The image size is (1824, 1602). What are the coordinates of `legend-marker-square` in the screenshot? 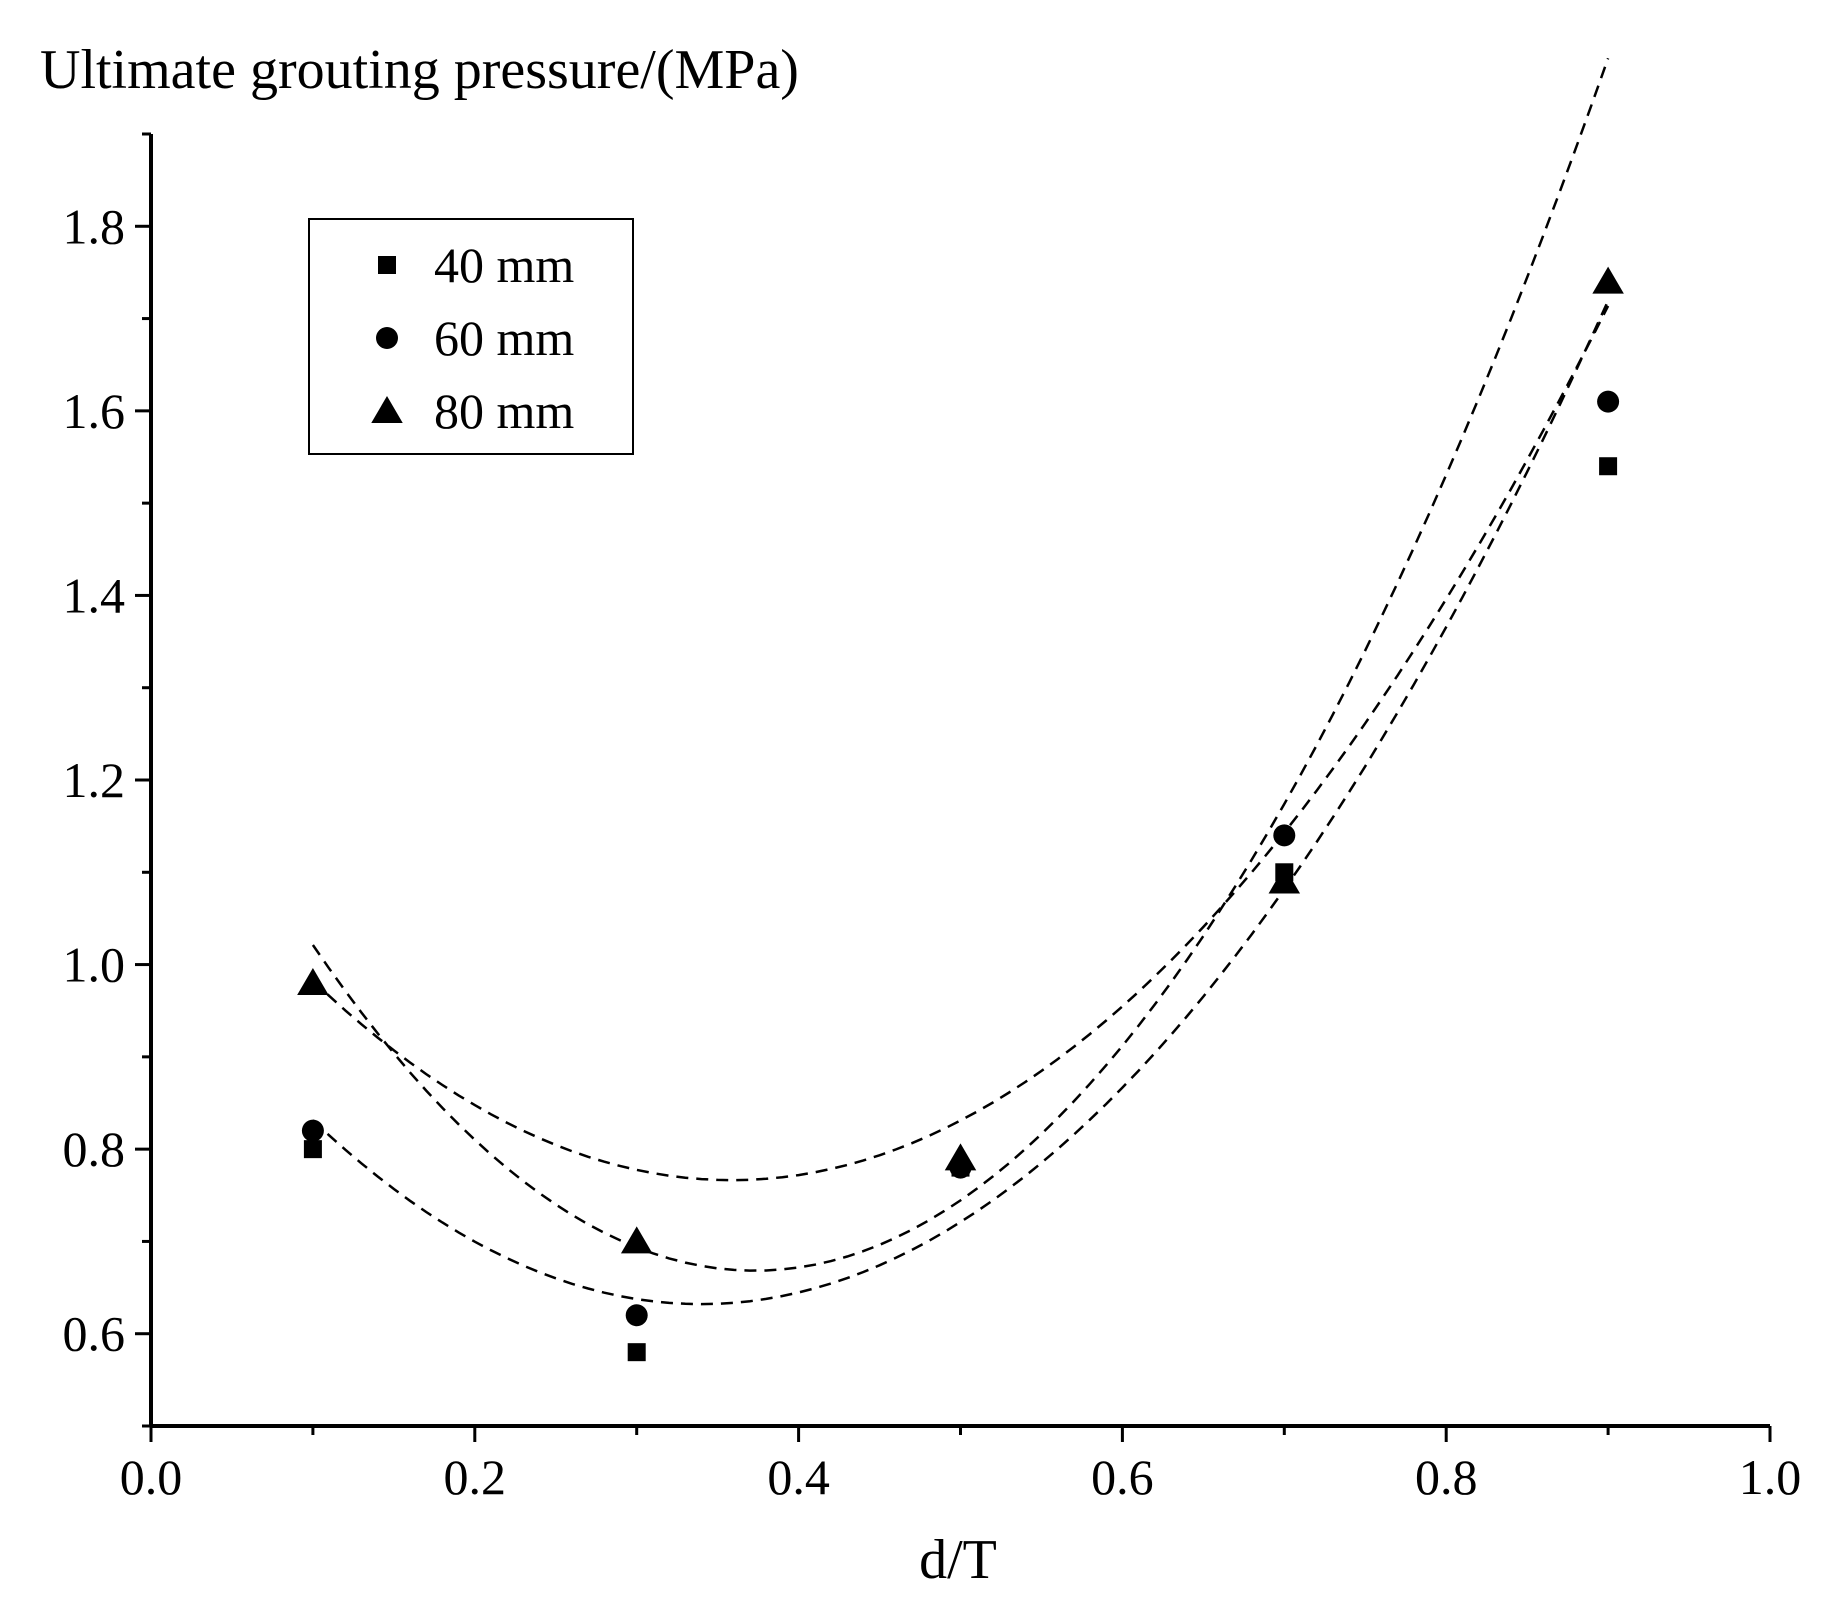 It's located at (387, 265).